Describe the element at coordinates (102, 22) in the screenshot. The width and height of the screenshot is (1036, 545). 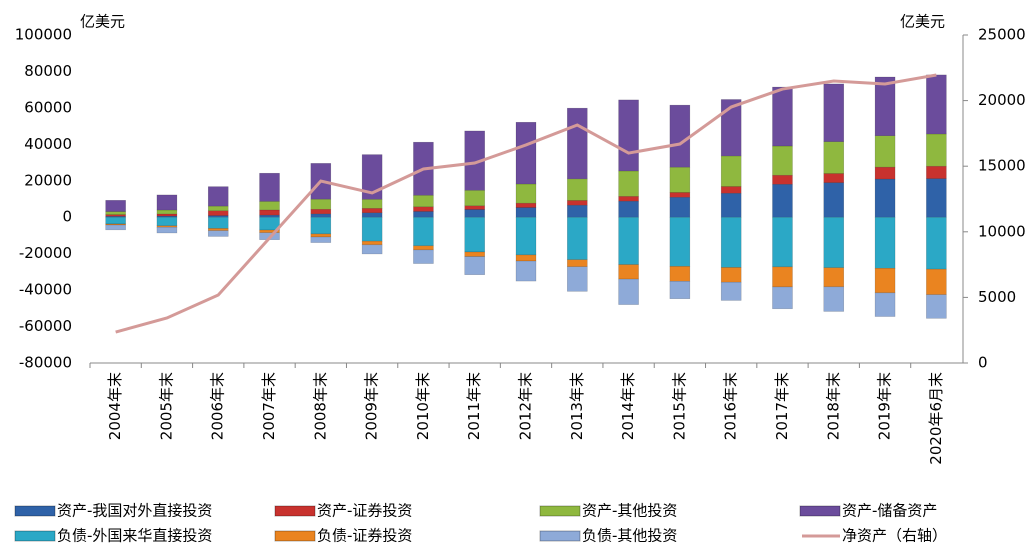
I see `y-axis-label: 亿美元` at that location.